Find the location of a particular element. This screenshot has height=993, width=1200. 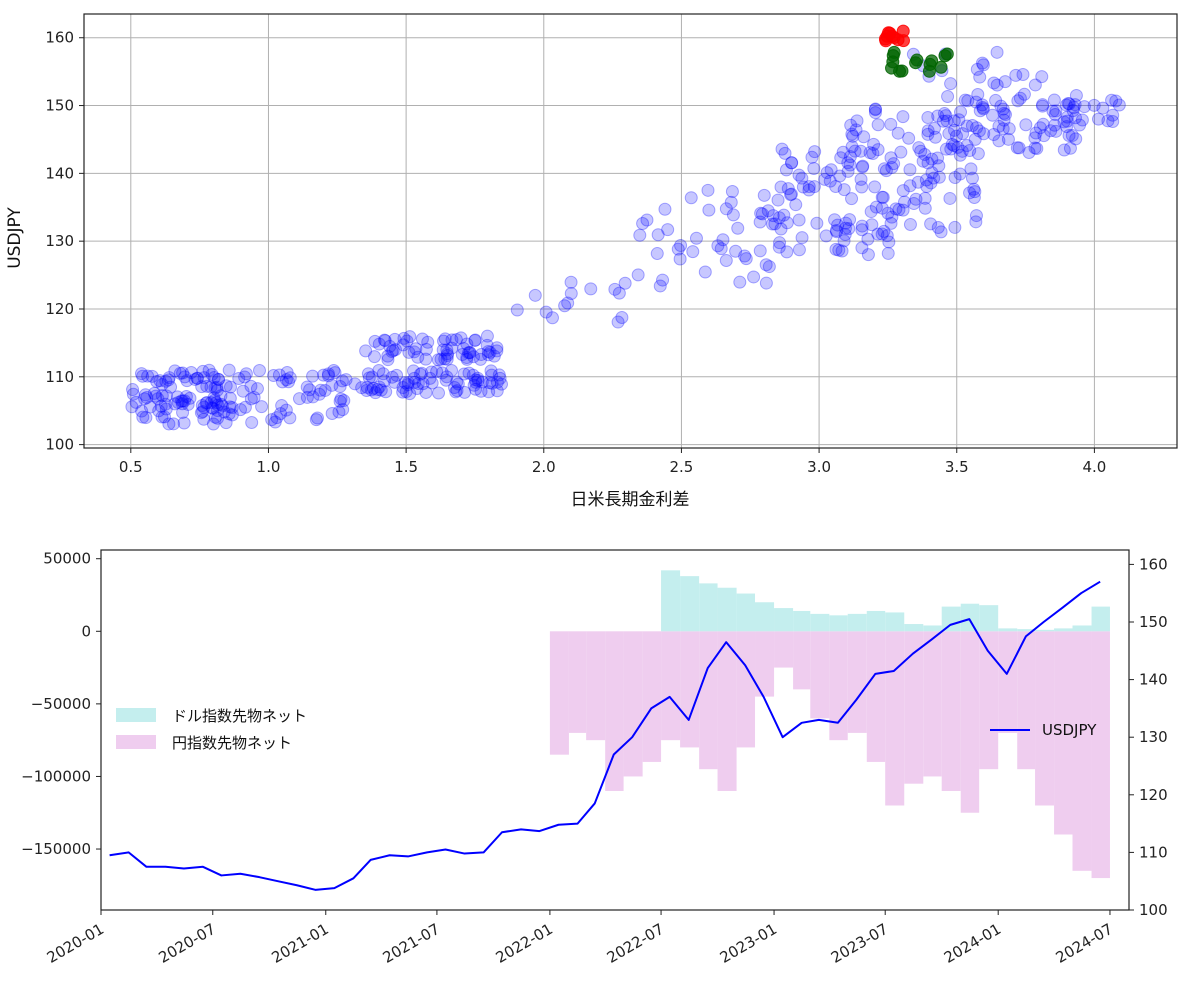

ts-xtick-label: 2021-07 is located at coordinates (411, 943).